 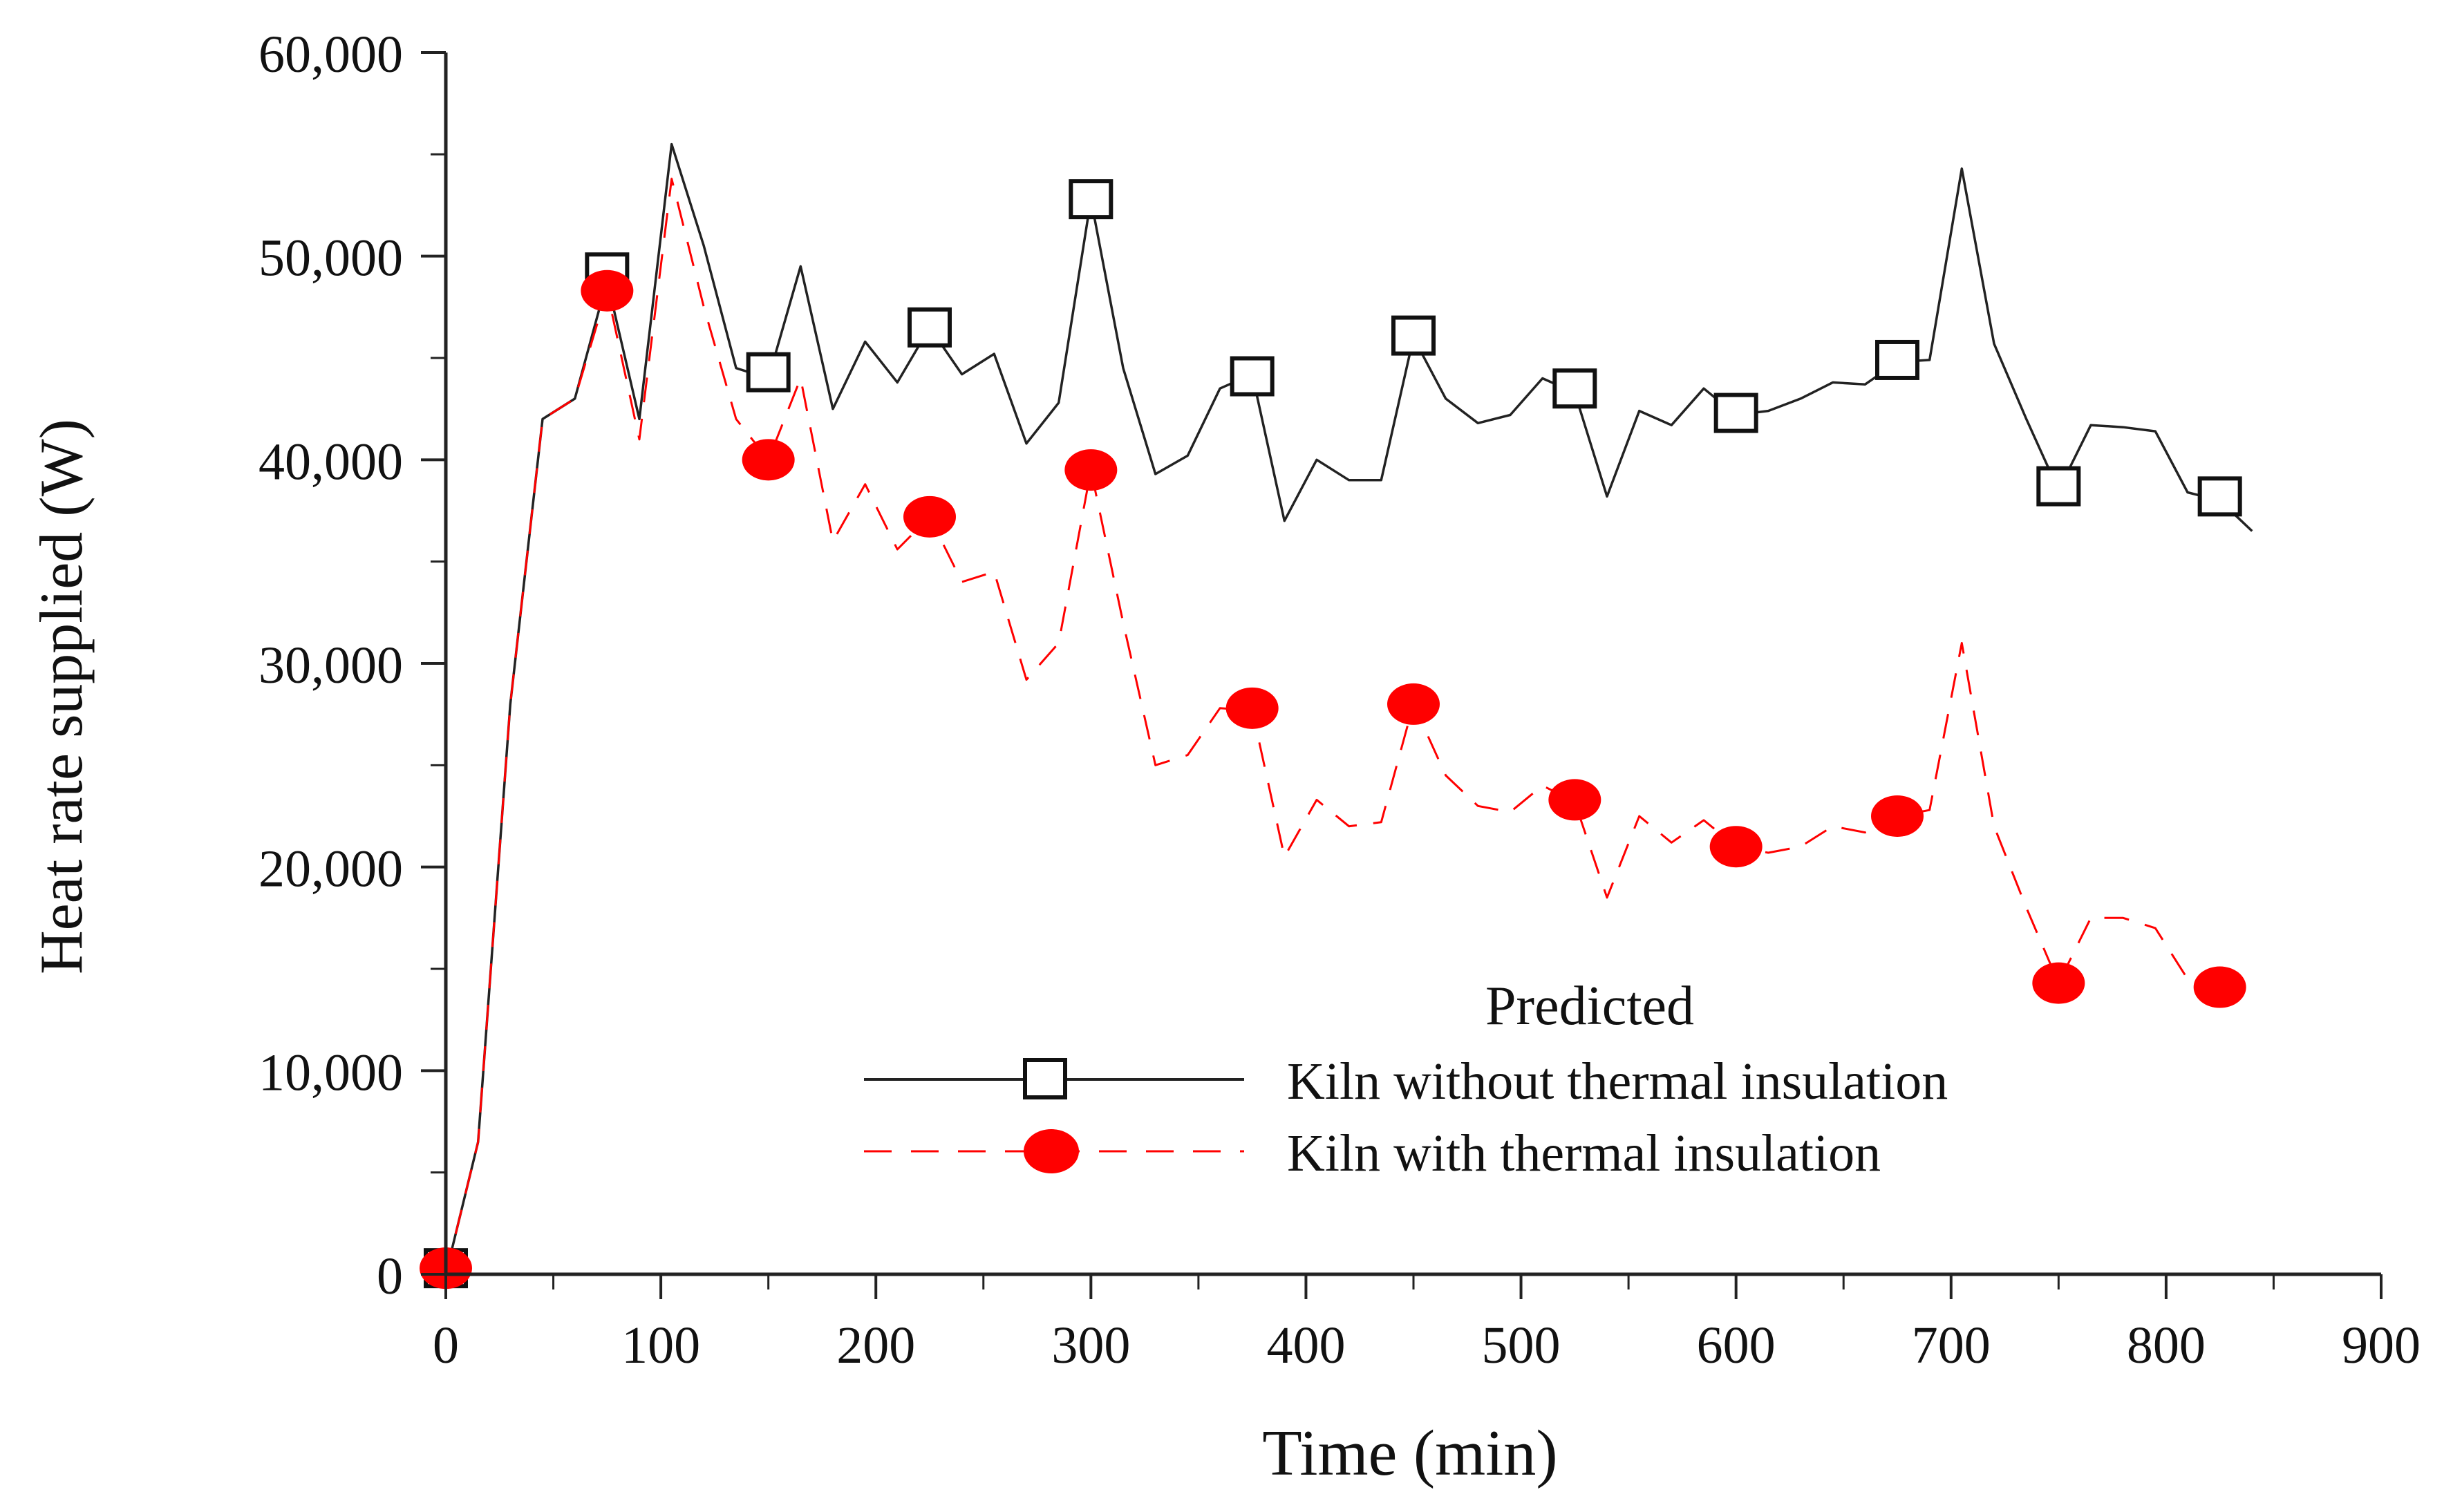 I want to click on y-tick-label: 50,000, so click(x=331, y=258).